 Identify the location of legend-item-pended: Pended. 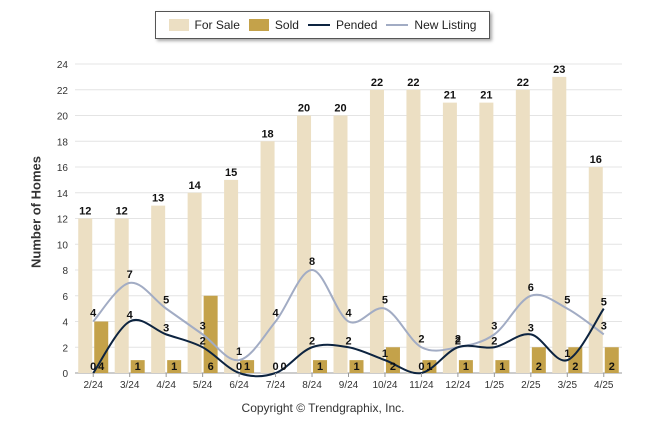
(342, 25).